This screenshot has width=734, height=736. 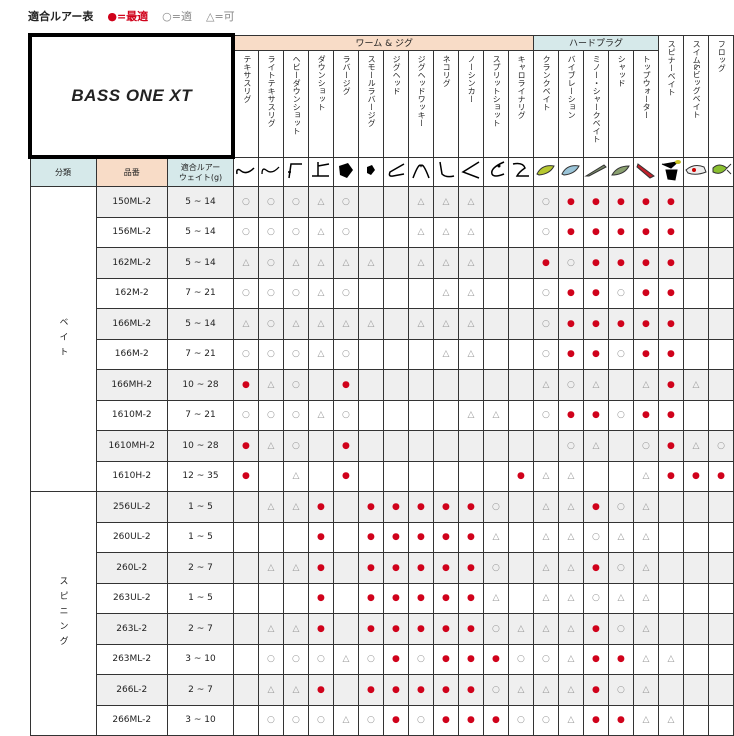 I want to click on minnow-icon, so click(x=595, y=171).